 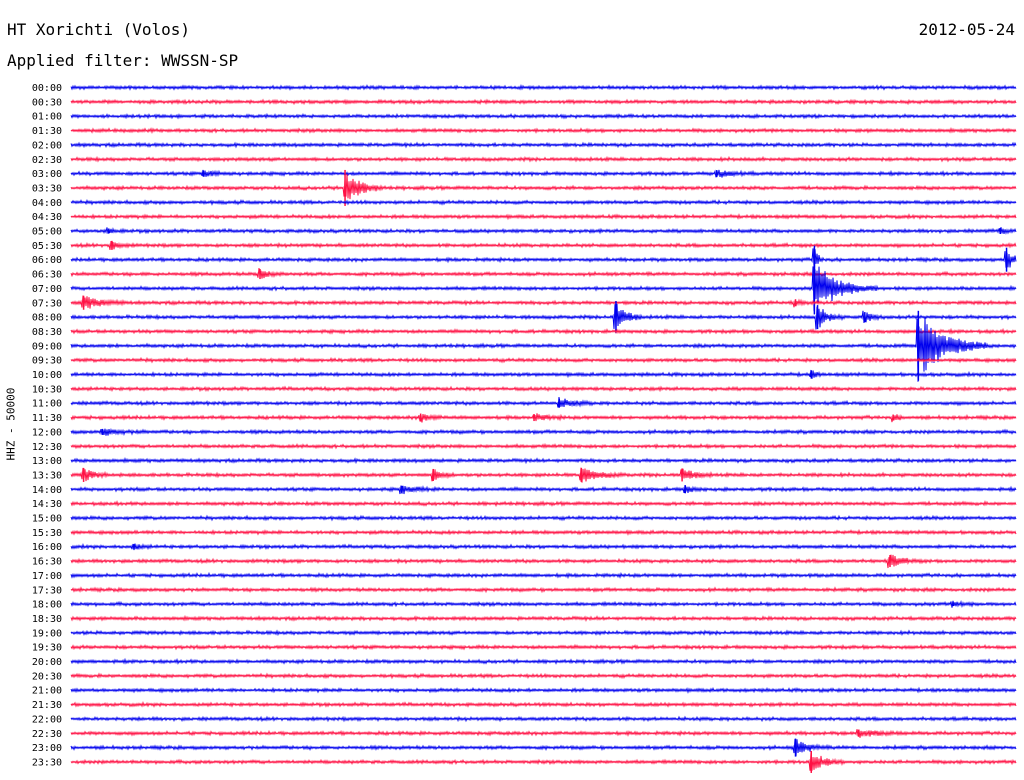 What do you see at coordinates (47, 547) in the screenshot?
I see `row-time-label: 16:00` at bounding box center [47, 547].